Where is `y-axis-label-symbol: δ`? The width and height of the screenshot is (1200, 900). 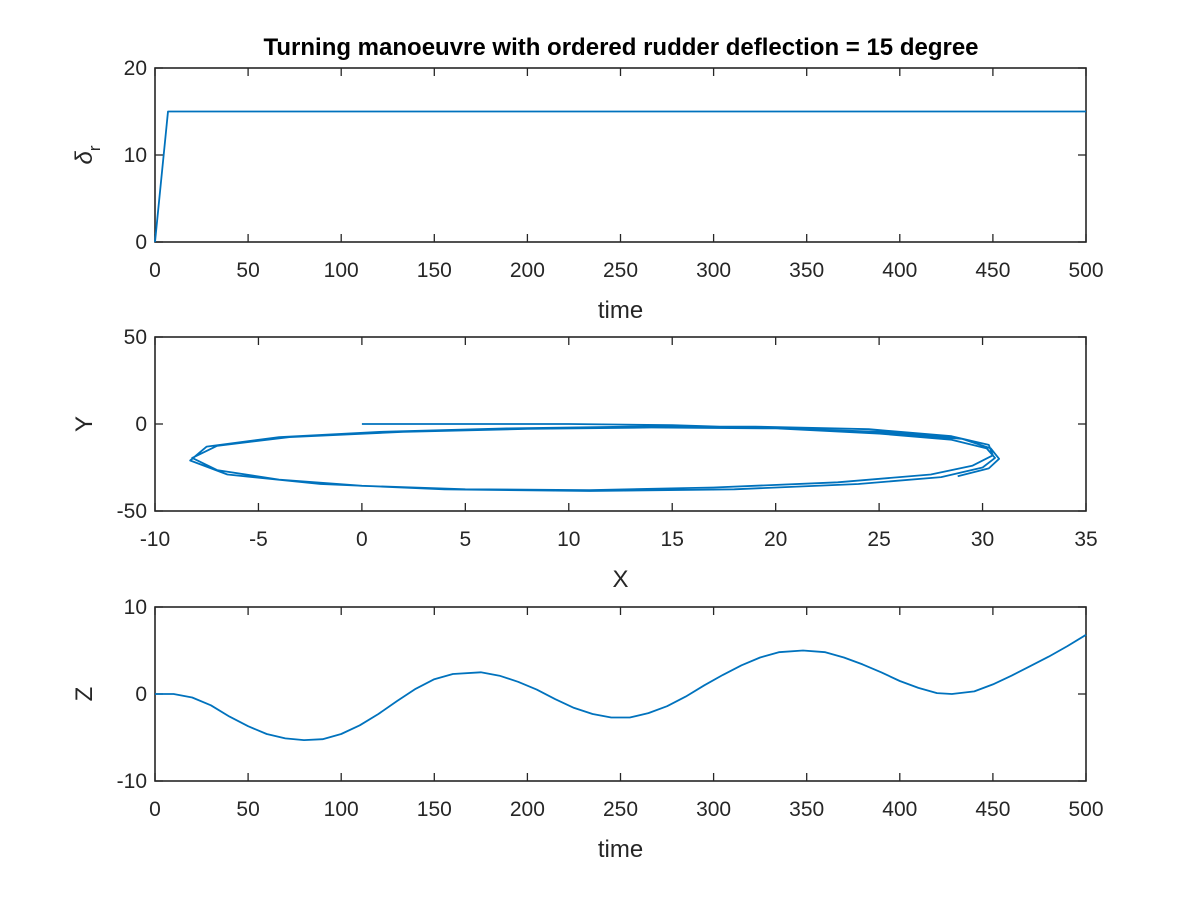 y-axis-label-symbol: δ is located at coordinates (84, 158).